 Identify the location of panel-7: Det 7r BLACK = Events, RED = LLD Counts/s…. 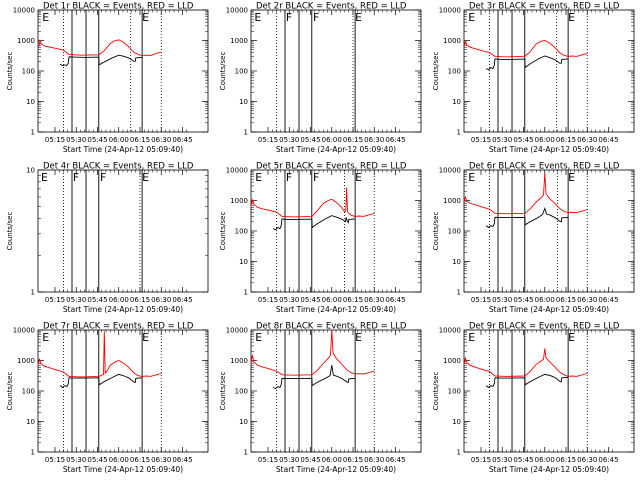
(107, 398).